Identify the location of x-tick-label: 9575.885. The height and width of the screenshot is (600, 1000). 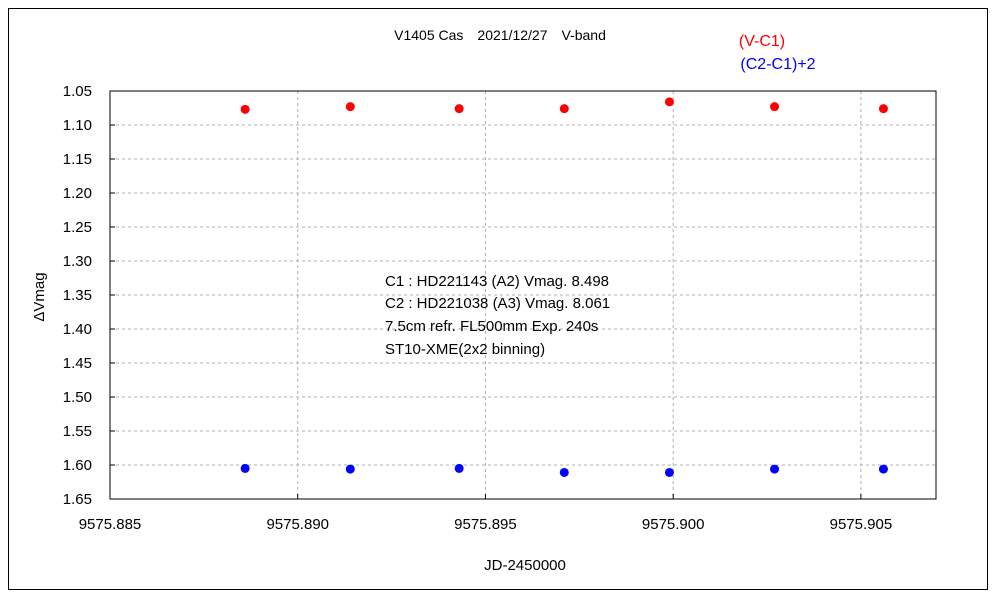
(110, 524).